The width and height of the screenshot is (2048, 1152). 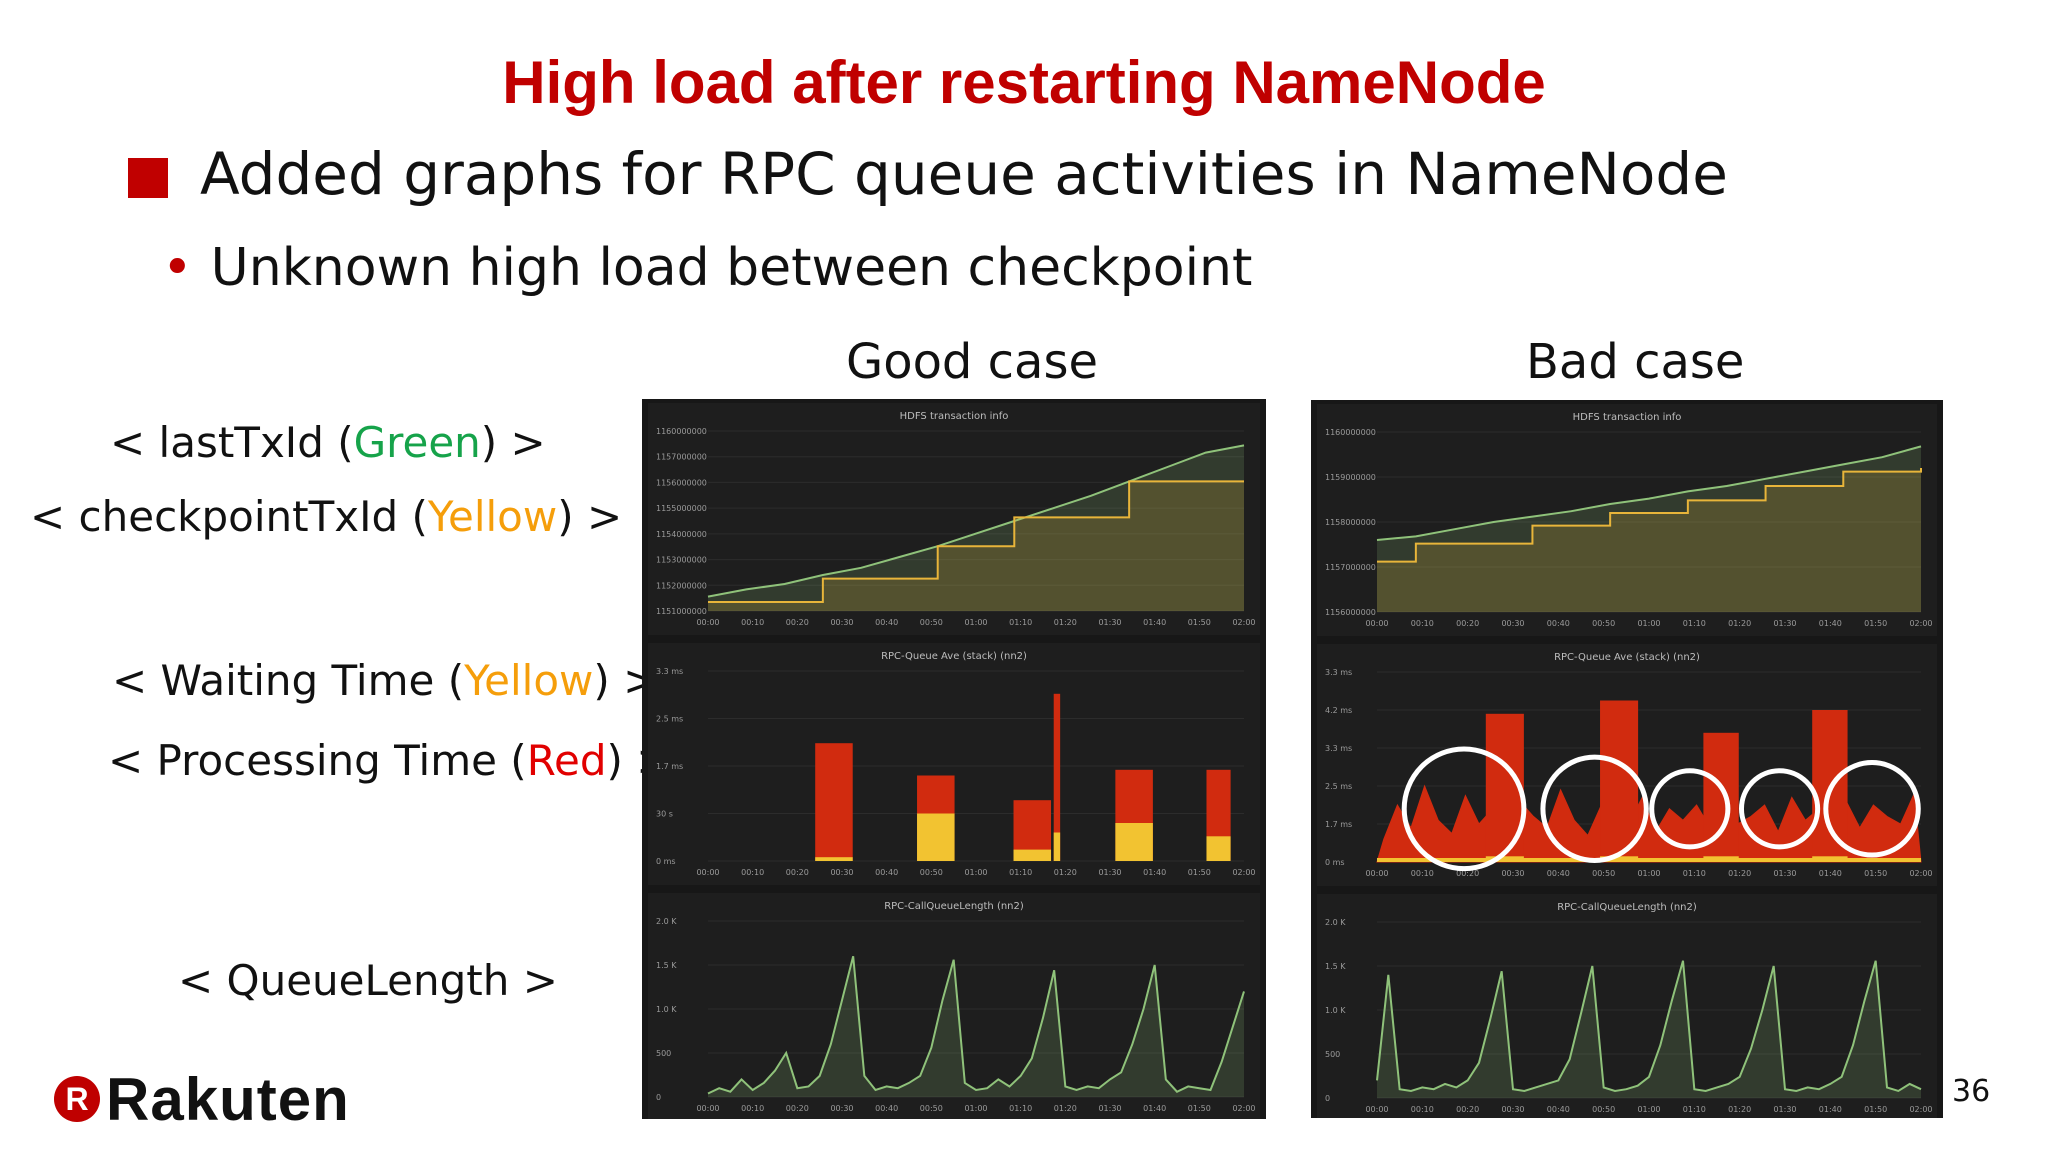 What do you see at coordinates (1627, 657) in the screenshot?
I see `chart-title: RPC-Queue Ave (stack) (nn2)` at bounding box center [1627, 657].